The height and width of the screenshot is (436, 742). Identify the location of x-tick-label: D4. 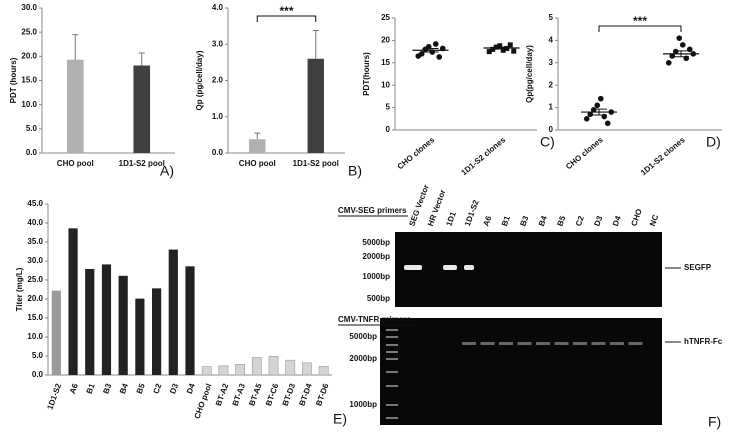
(191, 388).